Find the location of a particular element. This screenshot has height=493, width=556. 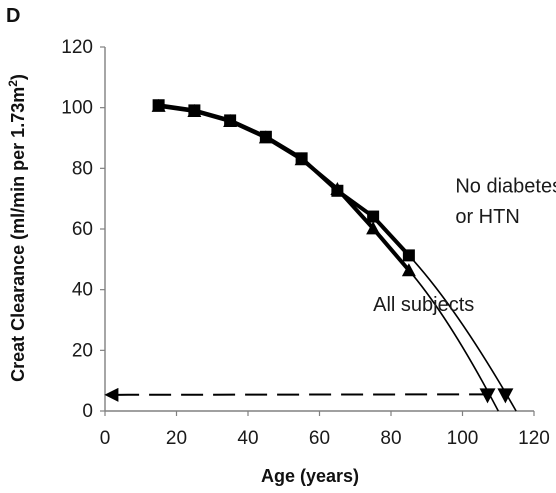

x-tick-label: 0 is located at coordinates (105, 438).